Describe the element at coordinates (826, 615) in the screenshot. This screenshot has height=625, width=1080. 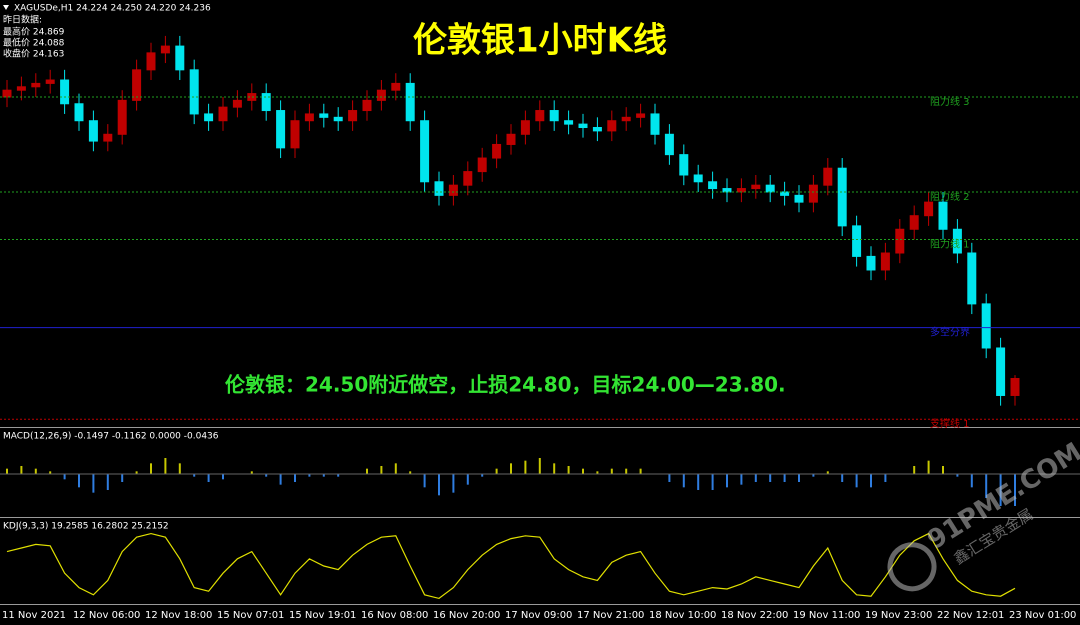
I see `x-tick-label: 19 Nov 11:00` at that location.